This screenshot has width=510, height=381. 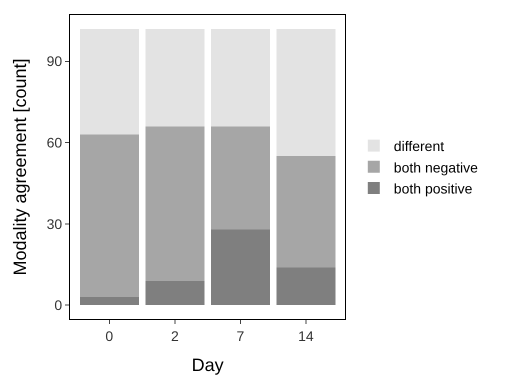 What do you see at coordinates (58, 305) in the screenshot?
I see `y-tick-label: 0` at bounding box center [58, 305].